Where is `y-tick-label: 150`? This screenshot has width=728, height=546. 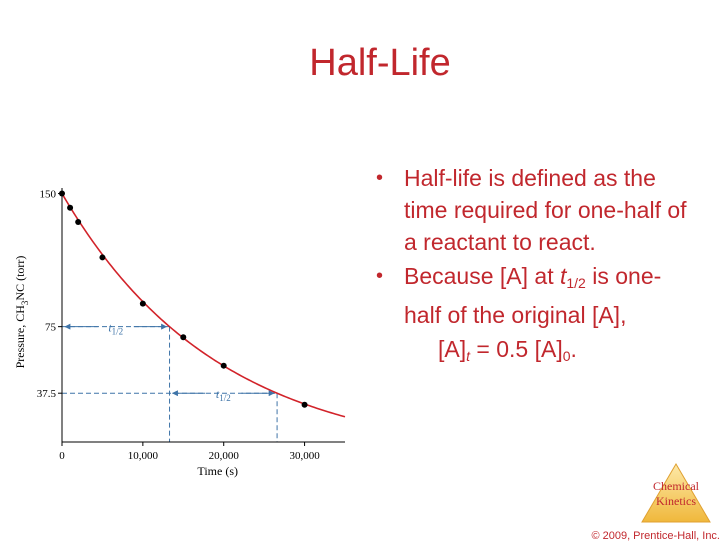 y-tick-label: 150 is located at coordinates (48, 195).